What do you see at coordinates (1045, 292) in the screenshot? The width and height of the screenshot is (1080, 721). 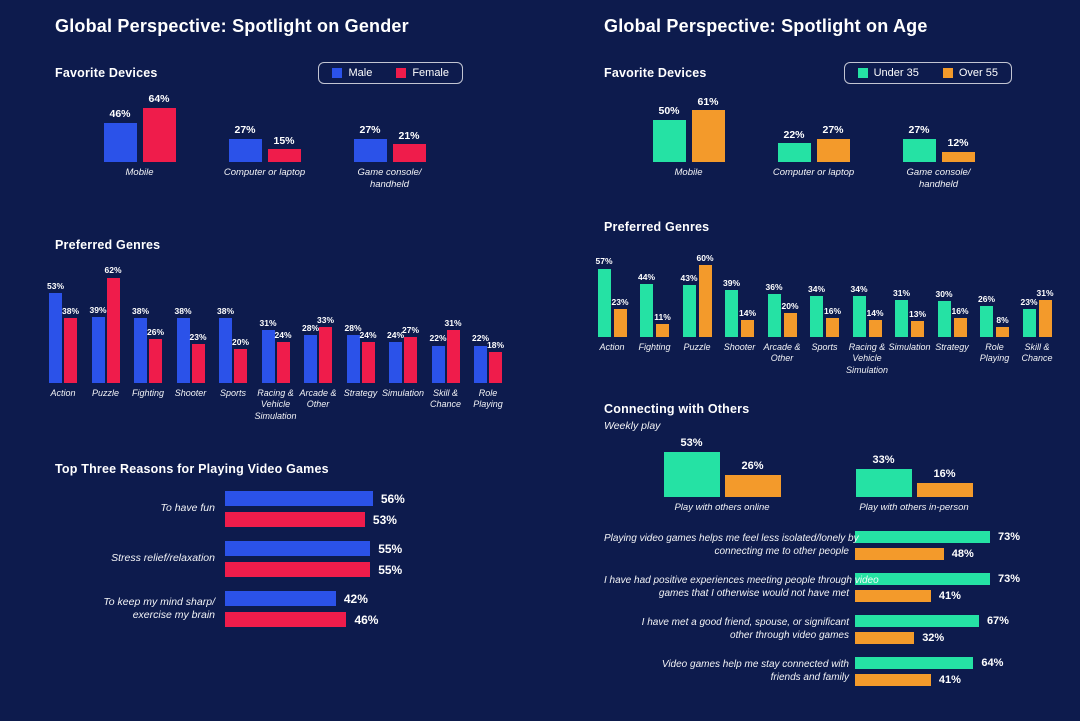 I see `bar-value-label: 31%` at bounding box center [1045, 292].